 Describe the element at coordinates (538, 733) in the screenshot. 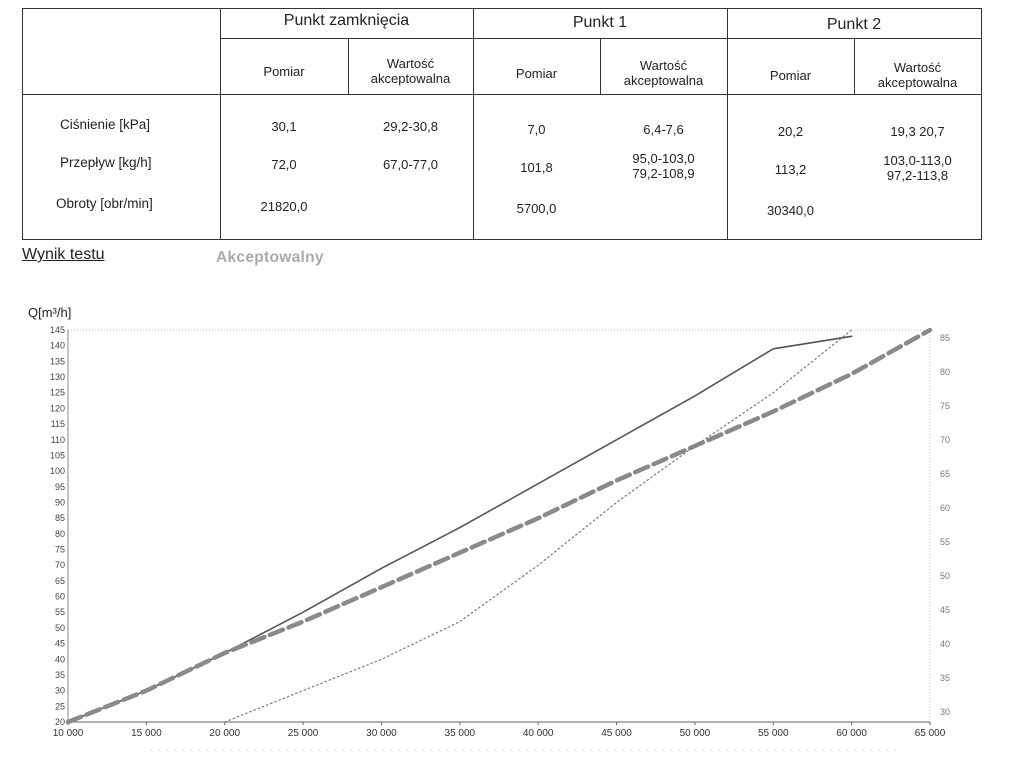

I see `x-tick-label: 40 000` at that location.